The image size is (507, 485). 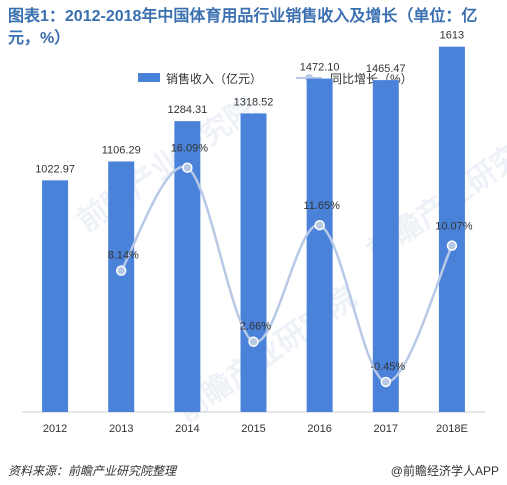 I want to click on x-tick-label: 2018E, so click(x=452, y=429).